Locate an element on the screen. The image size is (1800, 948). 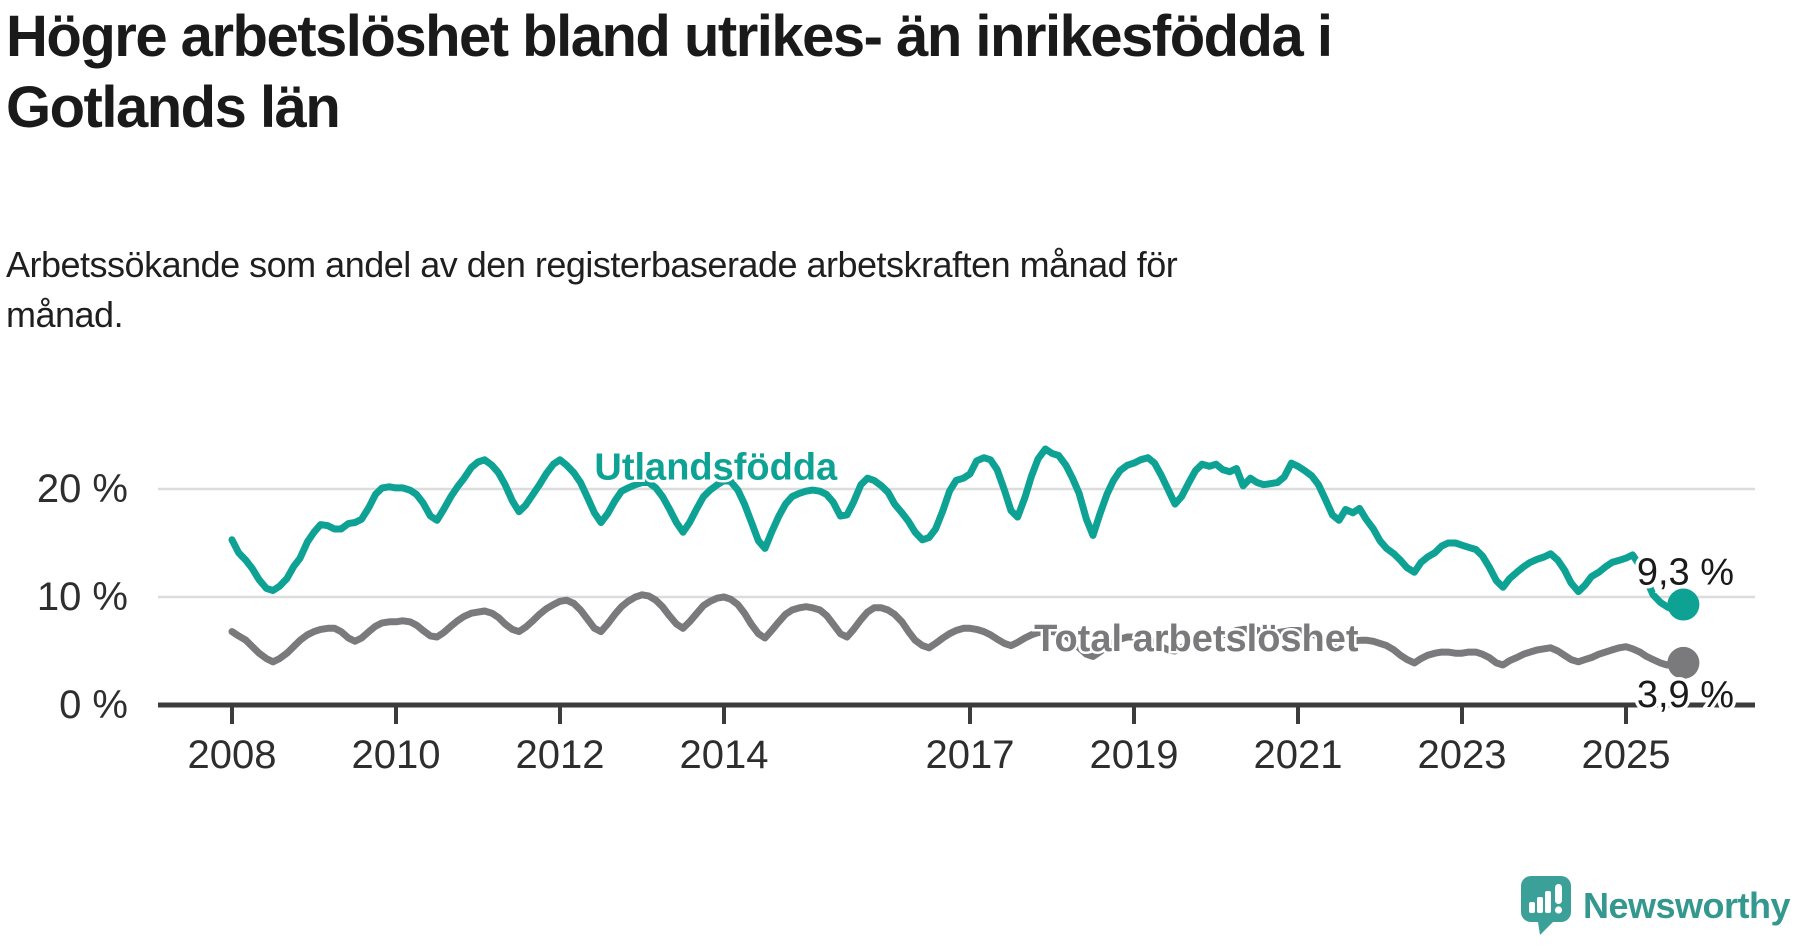
x-tick-label-2014: 2014 is located at coordinates (724, 755).